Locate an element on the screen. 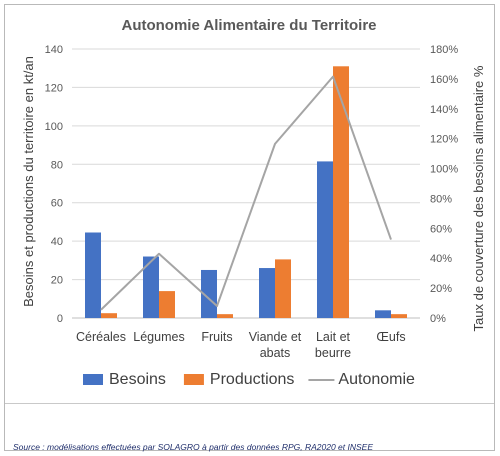  x-tick-label: Œufs is located at coordinates (390, 337).